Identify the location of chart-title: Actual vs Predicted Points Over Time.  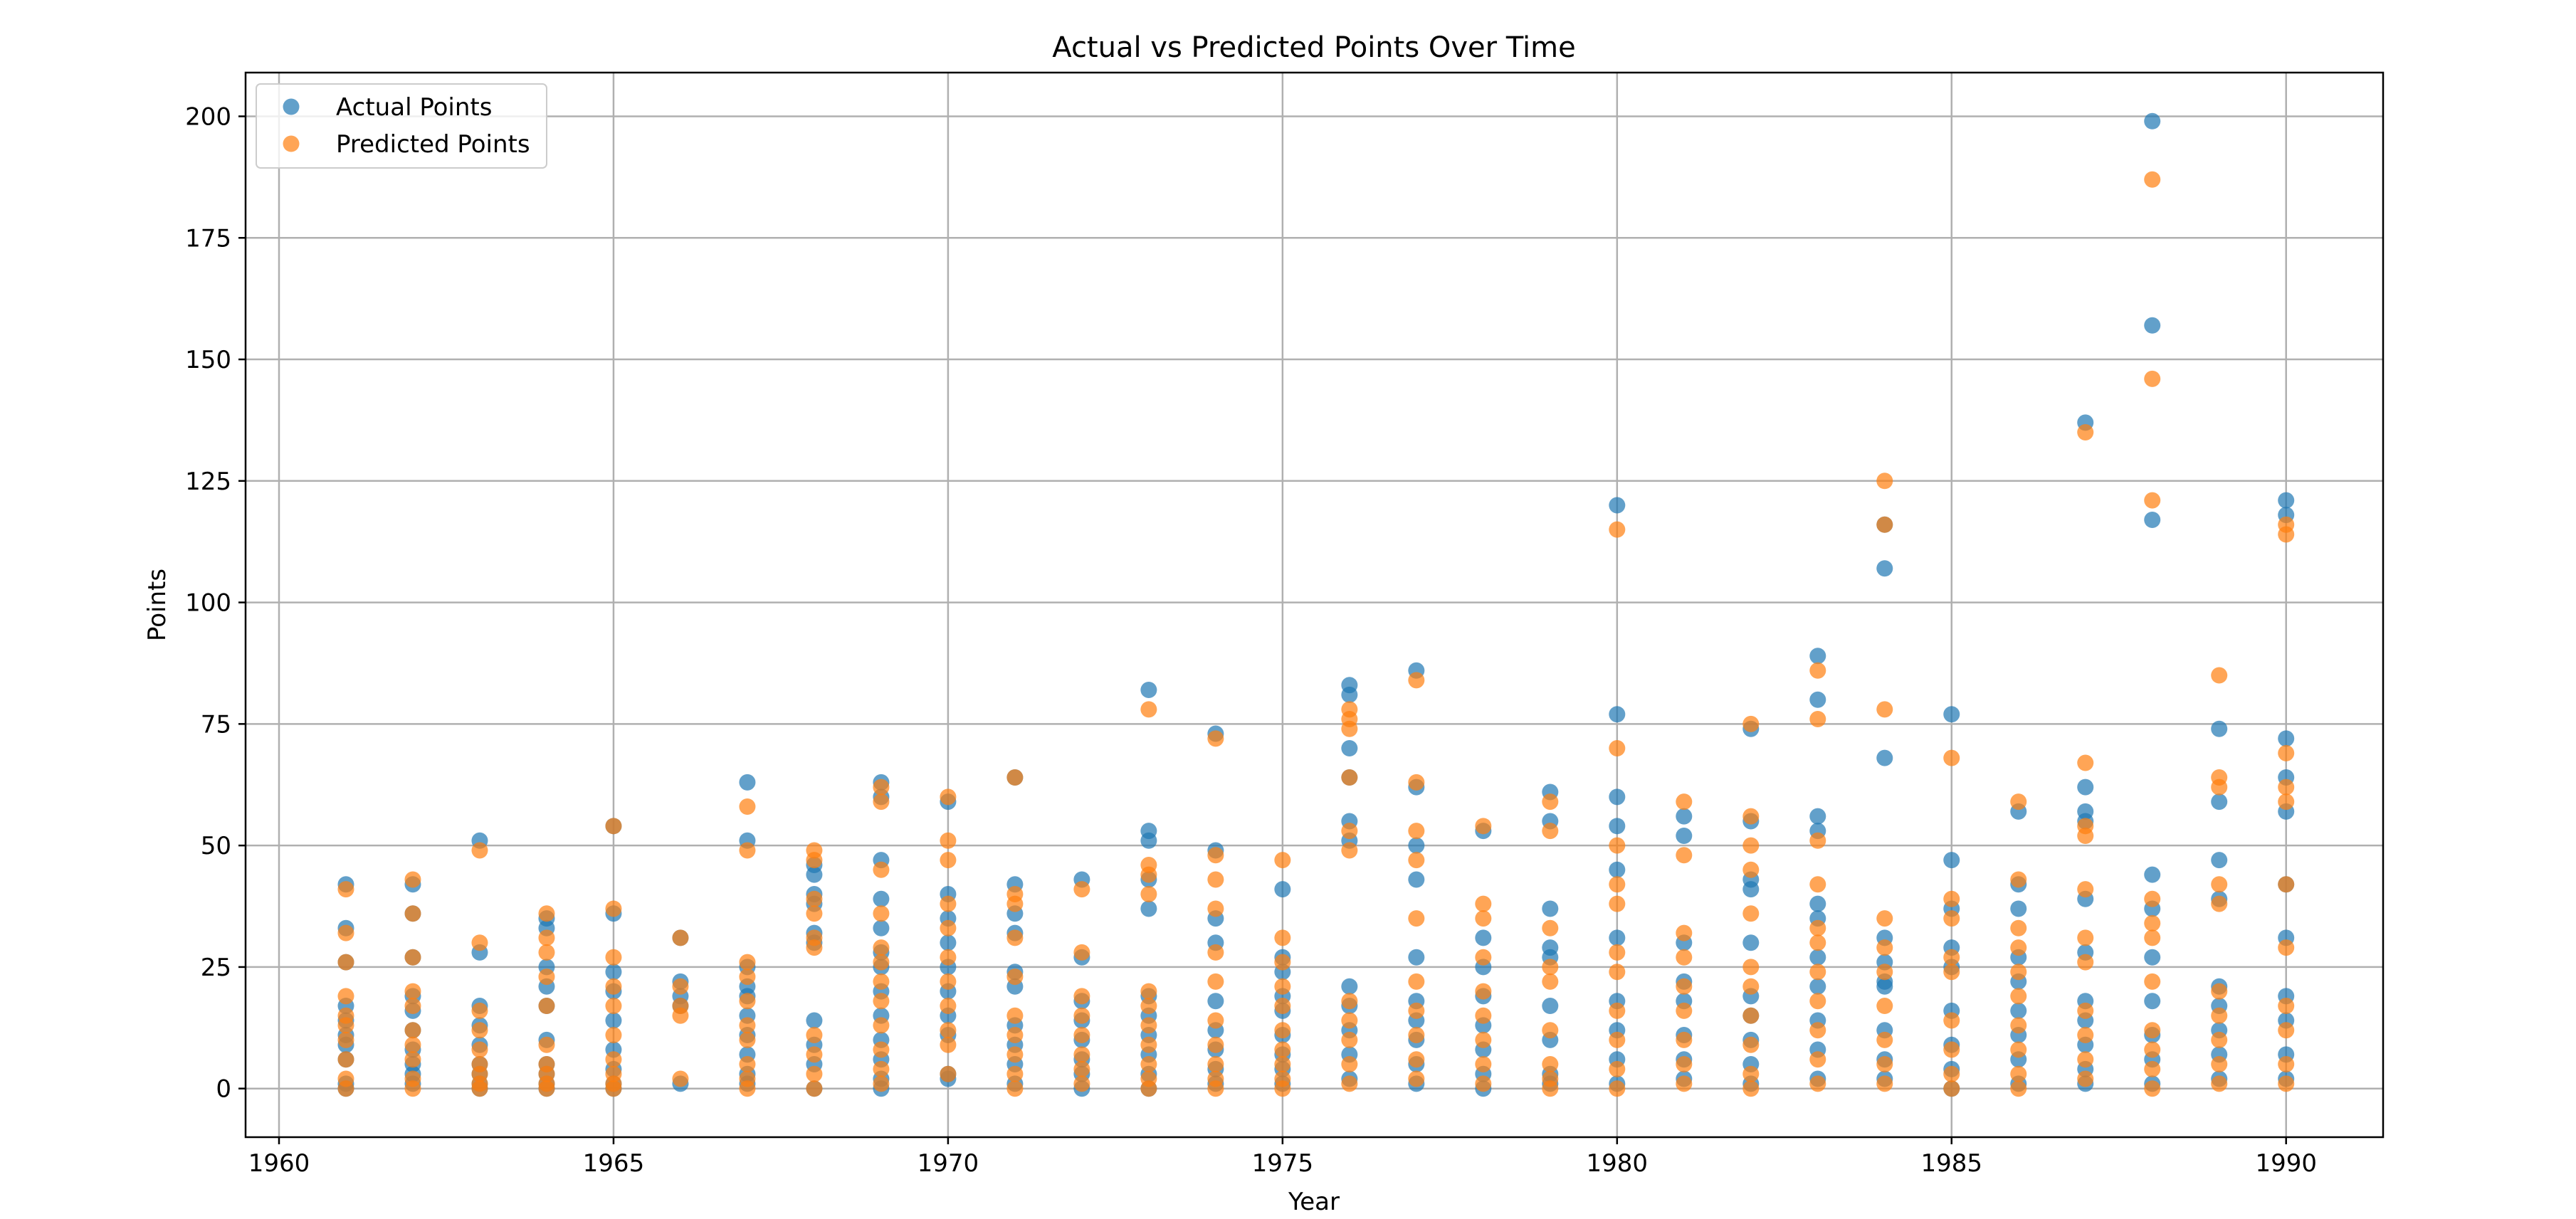
(1314, 47).